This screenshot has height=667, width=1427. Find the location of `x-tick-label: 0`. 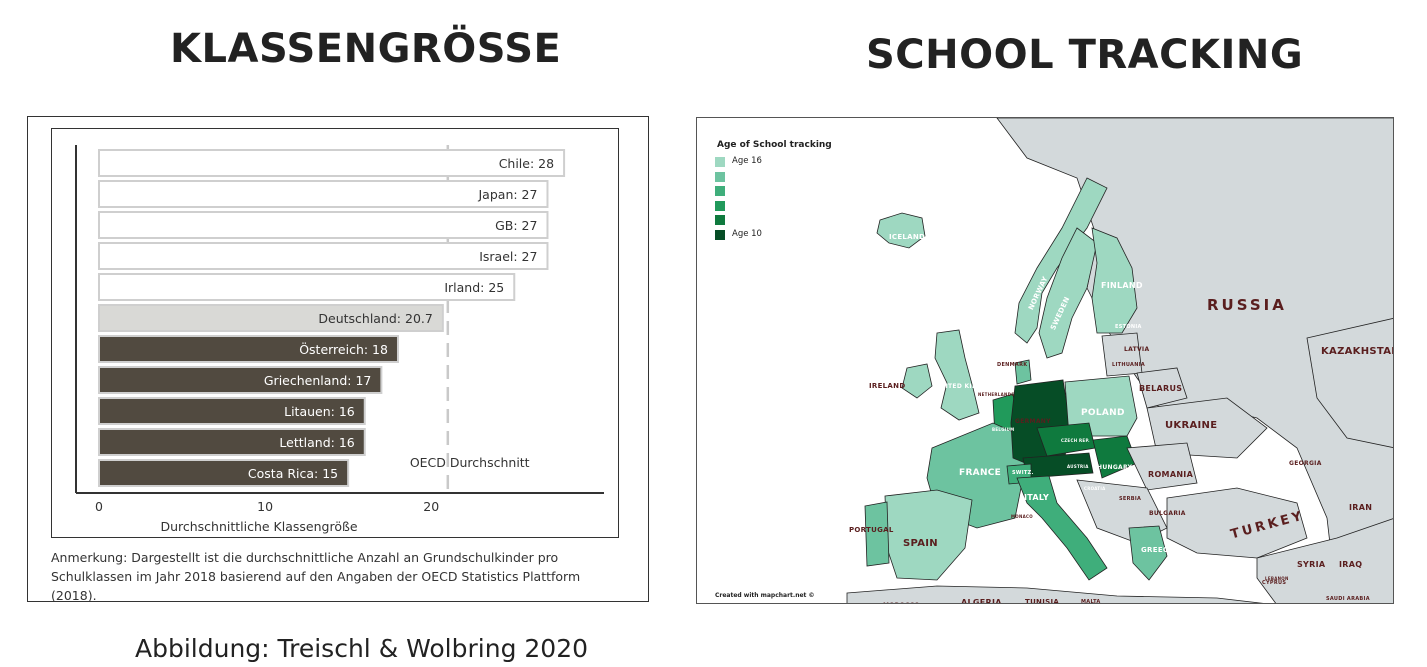

x-tick-label: 0 is located at coordinates (99, 506).